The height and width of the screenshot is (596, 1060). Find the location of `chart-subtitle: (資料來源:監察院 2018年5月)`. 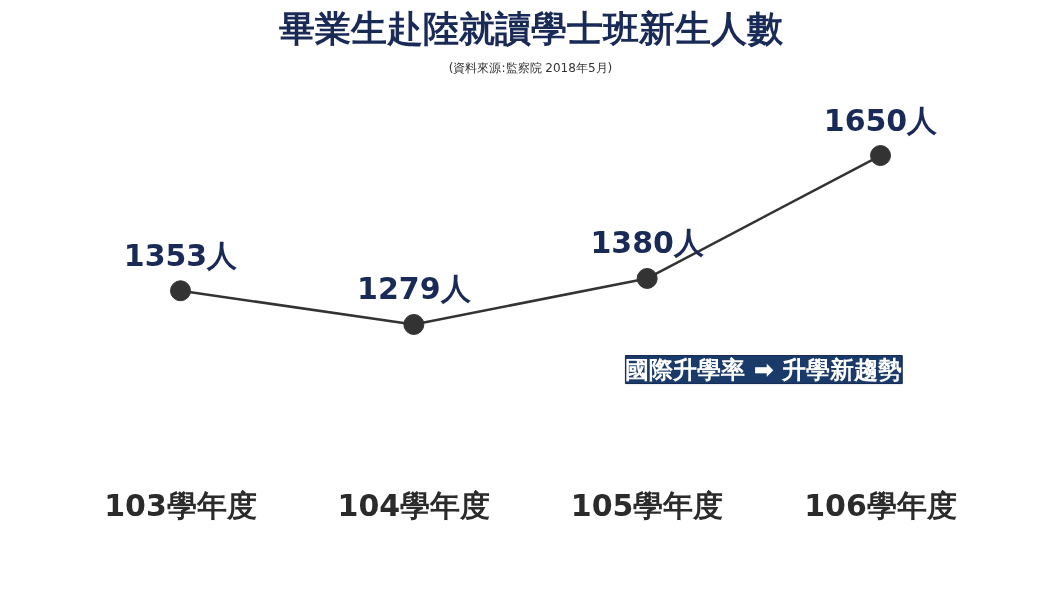

chart-subtitle: (資料來源:監察院 2018年5月) is located at coordinates (530, 67).